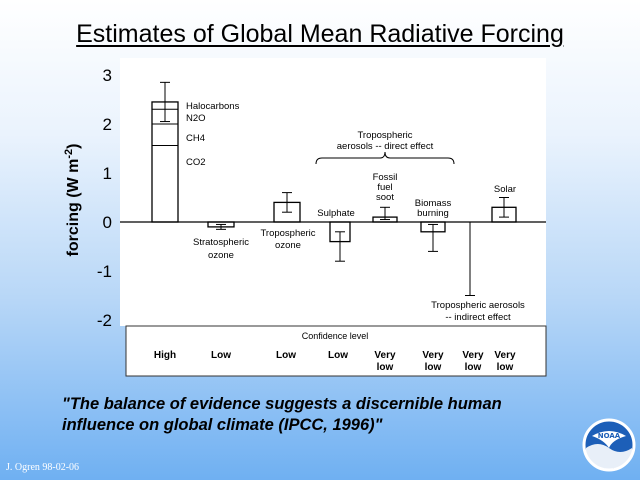 The image size is (640, 480). I want to click on label-aerosols-direct-2: aerosols -- direct effect, so click(385, 146).